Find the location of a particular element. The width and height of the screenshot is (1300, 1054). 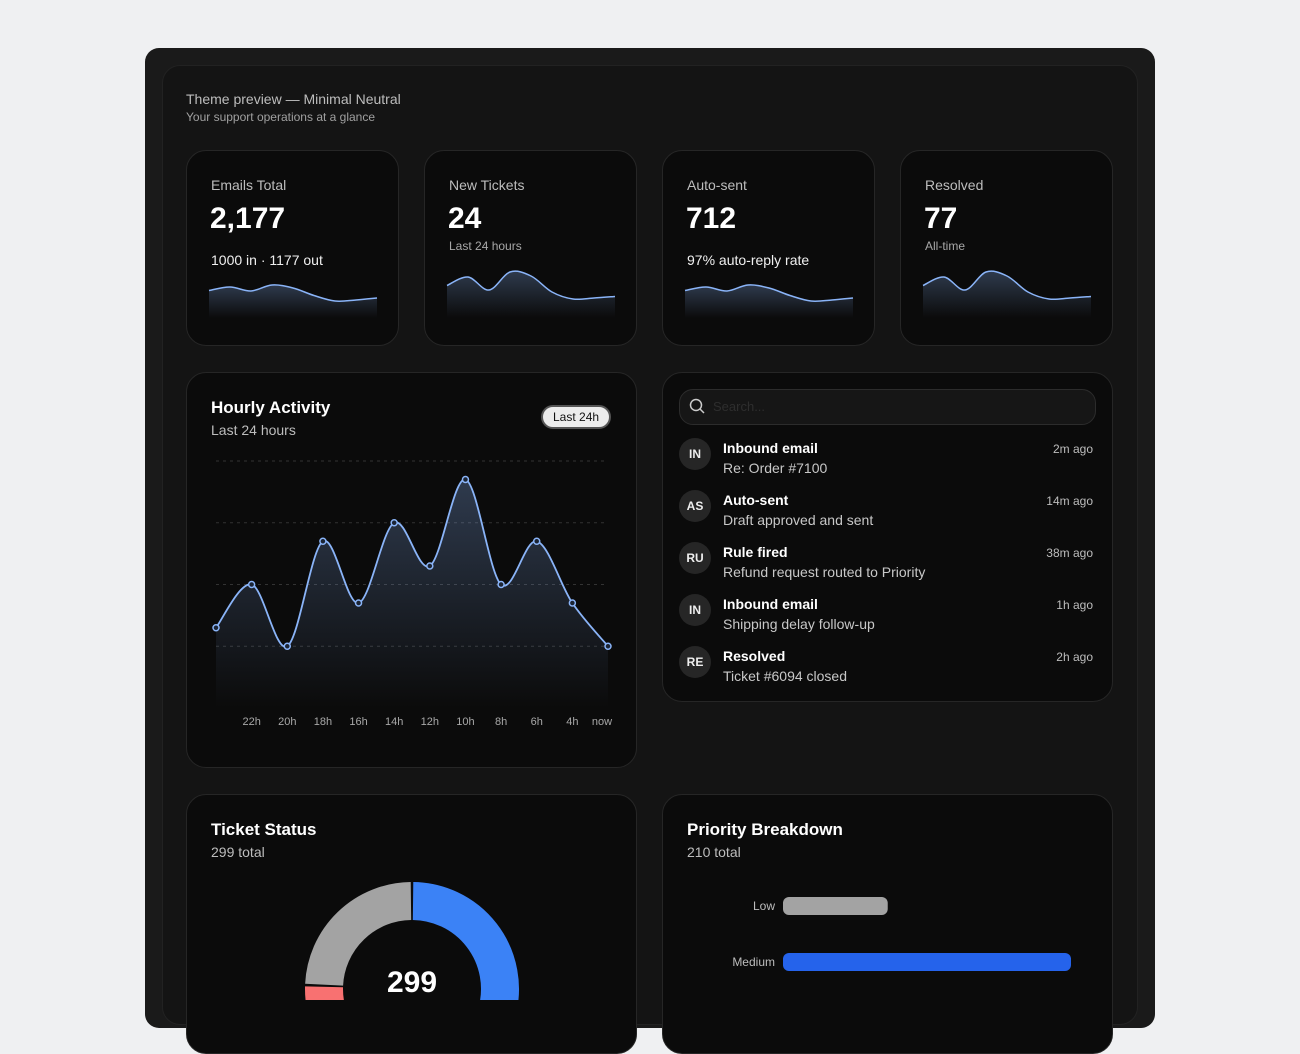

x-tick-label: now is located at coordinates (602, 722).